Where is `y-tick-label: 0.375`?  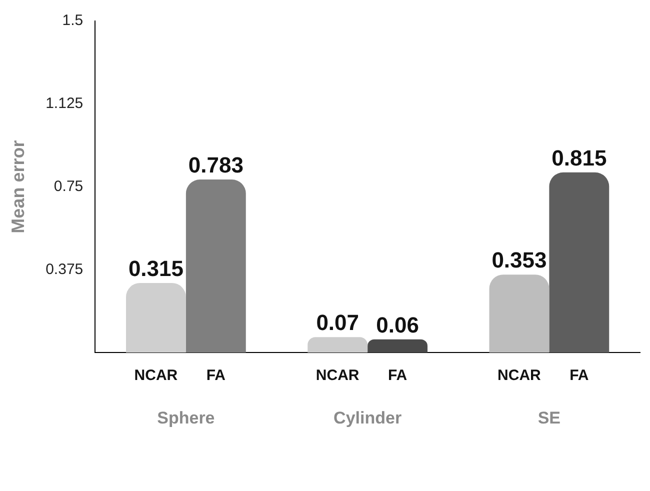
y-tick-label: 0.375 is located at coordinates (65, 269).